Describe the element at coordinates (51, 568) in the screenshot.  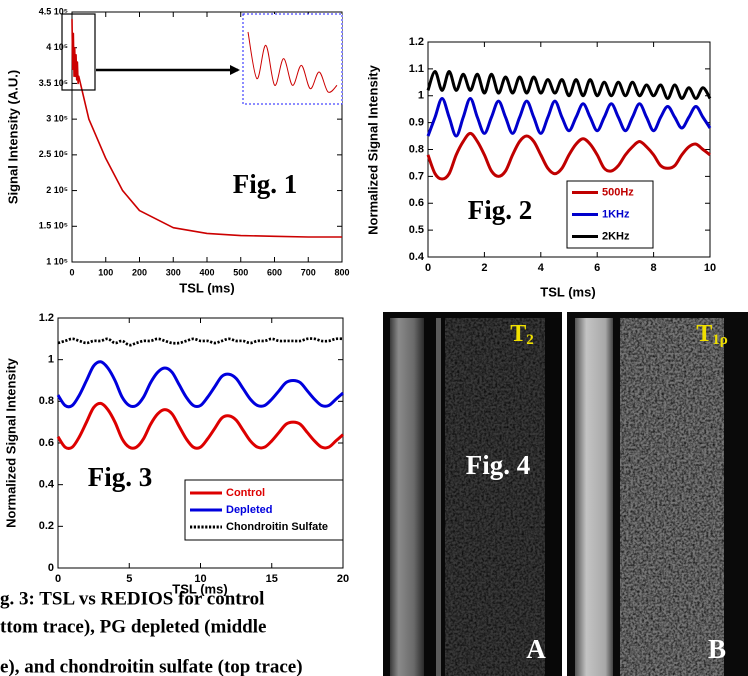
I see `y-tick-label: 0` at that location.